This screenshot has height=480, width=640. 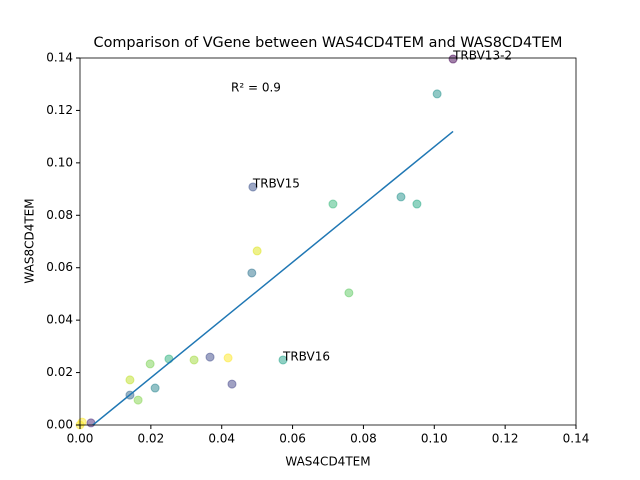 What do you see at coordinates (59, 320) in the screenshot?
I see `y-tick-label: 0.04` at bounding box center [59, 320].